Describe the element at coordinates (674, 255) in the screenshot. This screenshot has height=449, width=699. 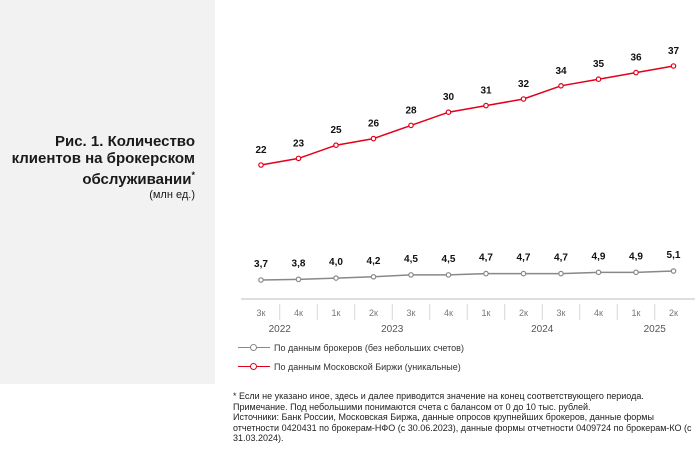
I see `data-label-1: 5,1` at that location.